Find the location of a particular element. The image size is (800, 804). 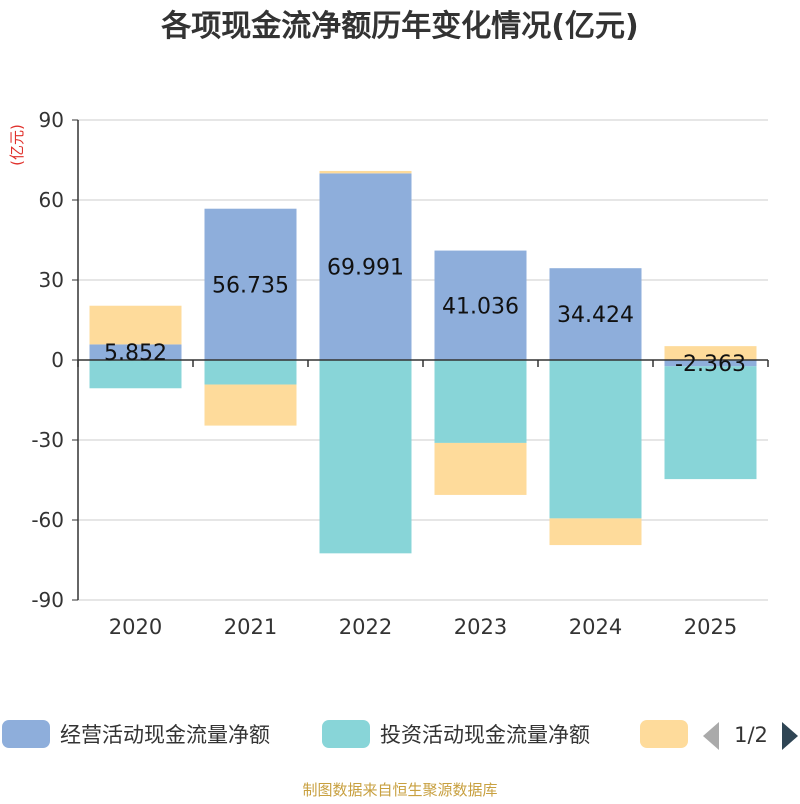

bar-3-2025 is located at coordinates (710, 353).